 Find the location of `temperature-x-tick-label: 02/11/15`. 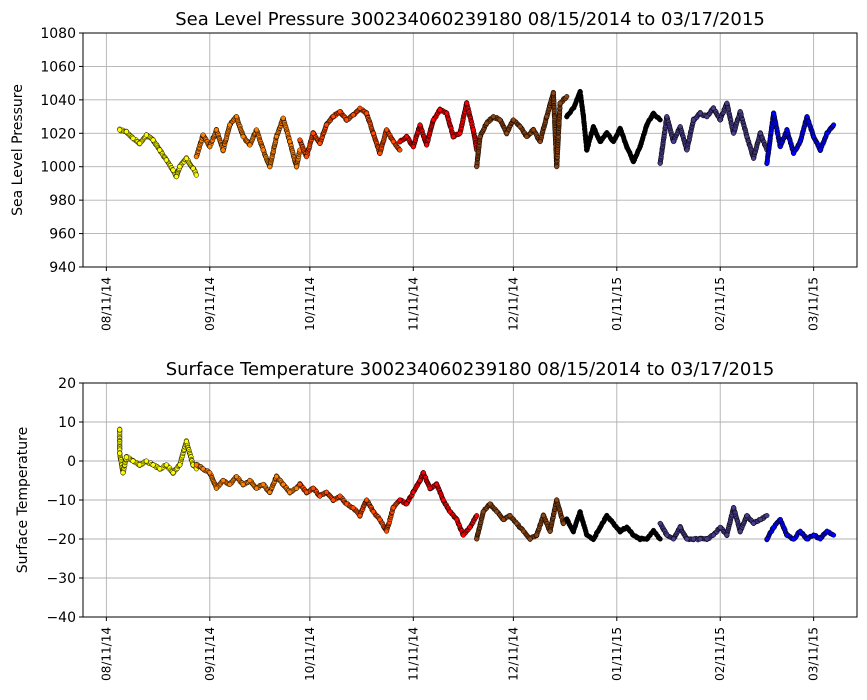

temperature-x-tick-label: 02/11/15 is located at coordinates (720, 654).